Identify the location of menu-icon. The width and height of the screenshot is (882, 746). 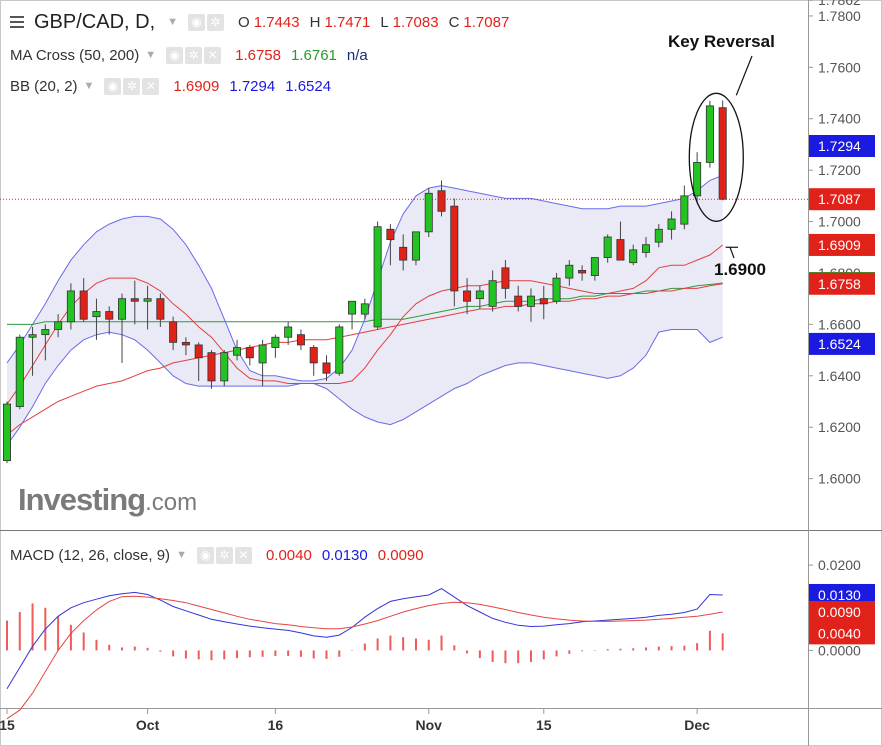
(17, 22).